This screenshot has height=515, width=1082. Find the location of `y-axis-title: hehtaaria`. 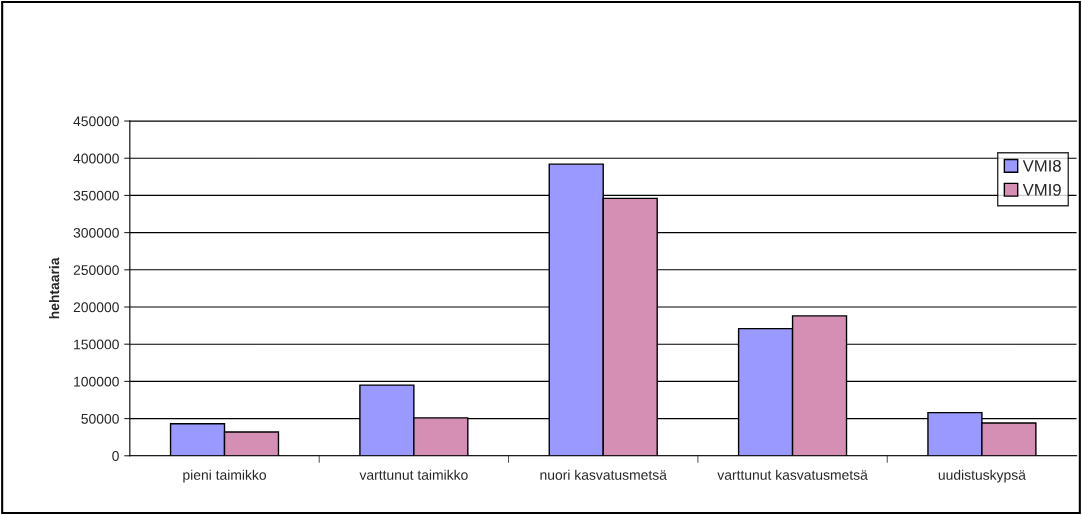

y-axis-title: hehtaaria is located at coordinates (54, 288).